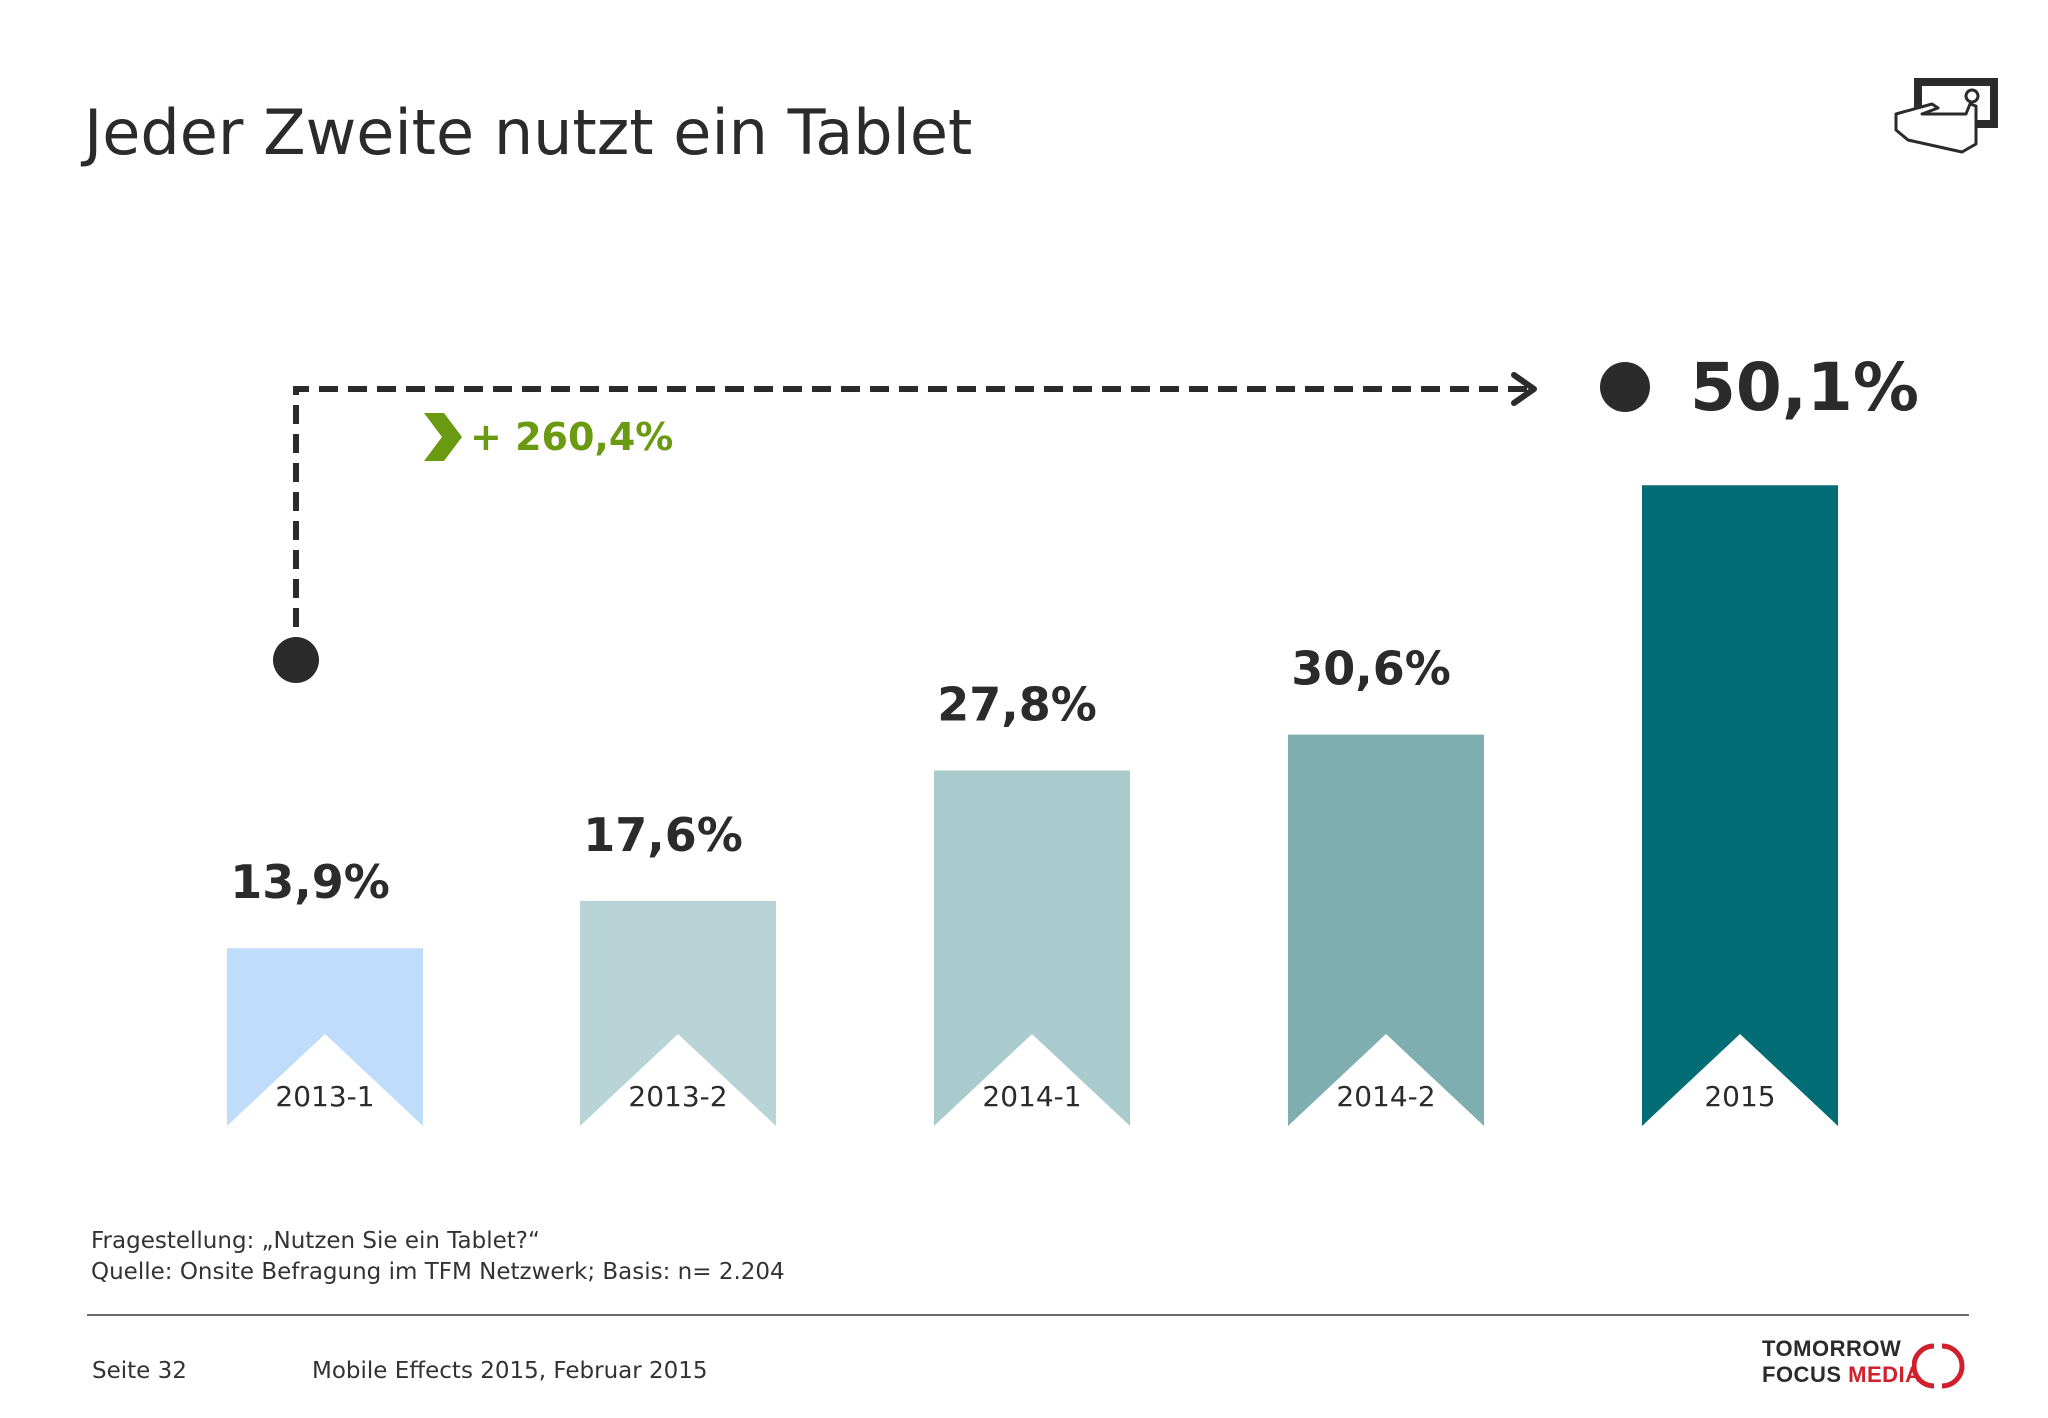 Image resolution: width=2048 pixels, height=1418 pixels. Describe the element at coordinates (1842, 1374) in the screenshot. I see `logo-line2: FOCUS MEDIA` at that location.